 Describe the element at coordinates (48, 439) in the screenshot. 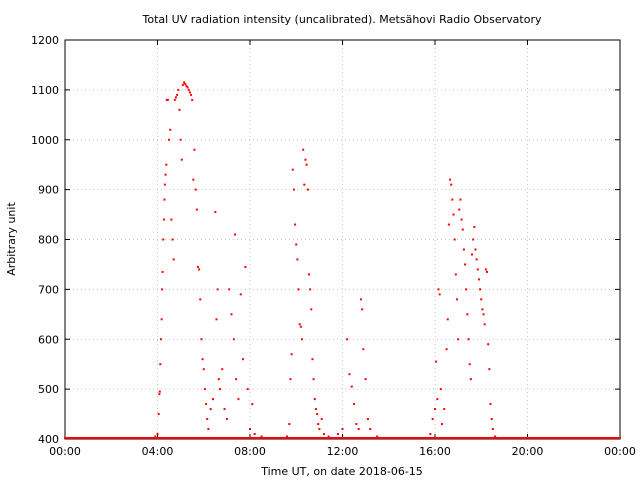

I see `y-tick-label: 400` at that location.